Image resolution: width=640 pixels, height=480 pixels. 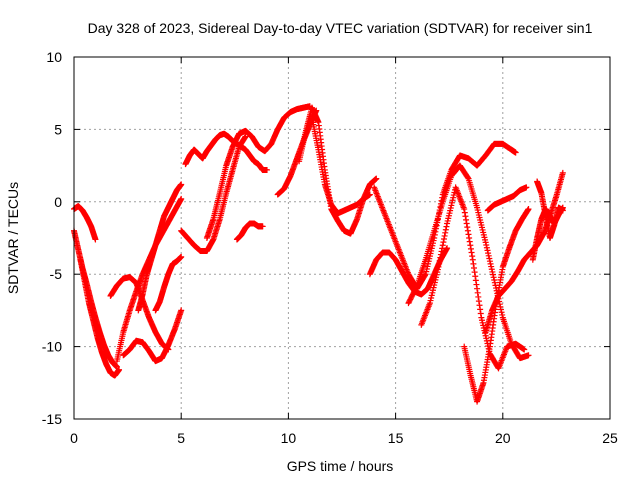 What do you see at coordinates (289, 438) in the screenshot?
I see `x-tick-label: 10` at bounding box center [289, 438].